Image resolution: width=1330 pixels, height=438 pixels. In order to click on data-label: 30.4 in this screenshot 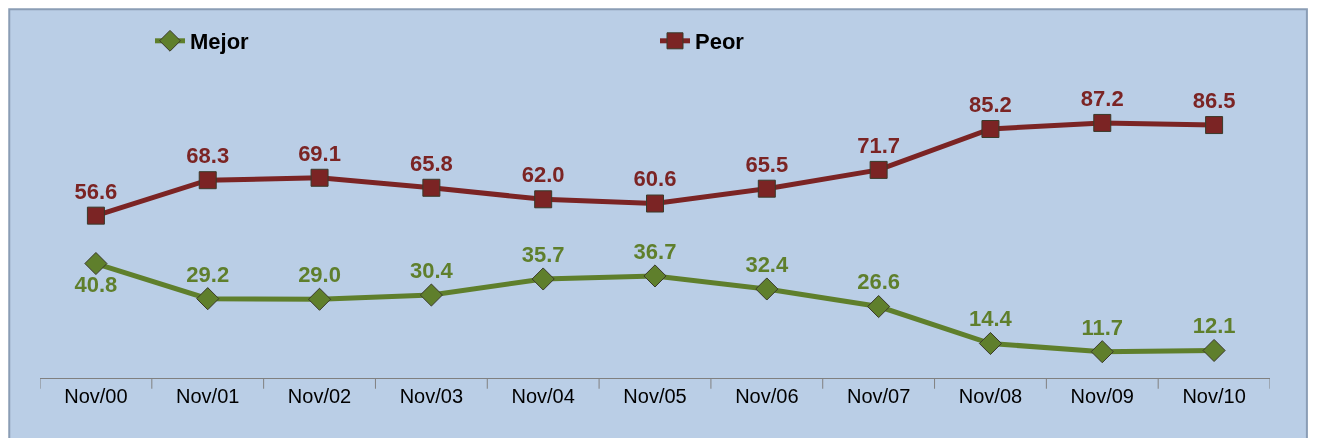, I will do `click(431, 270)`.